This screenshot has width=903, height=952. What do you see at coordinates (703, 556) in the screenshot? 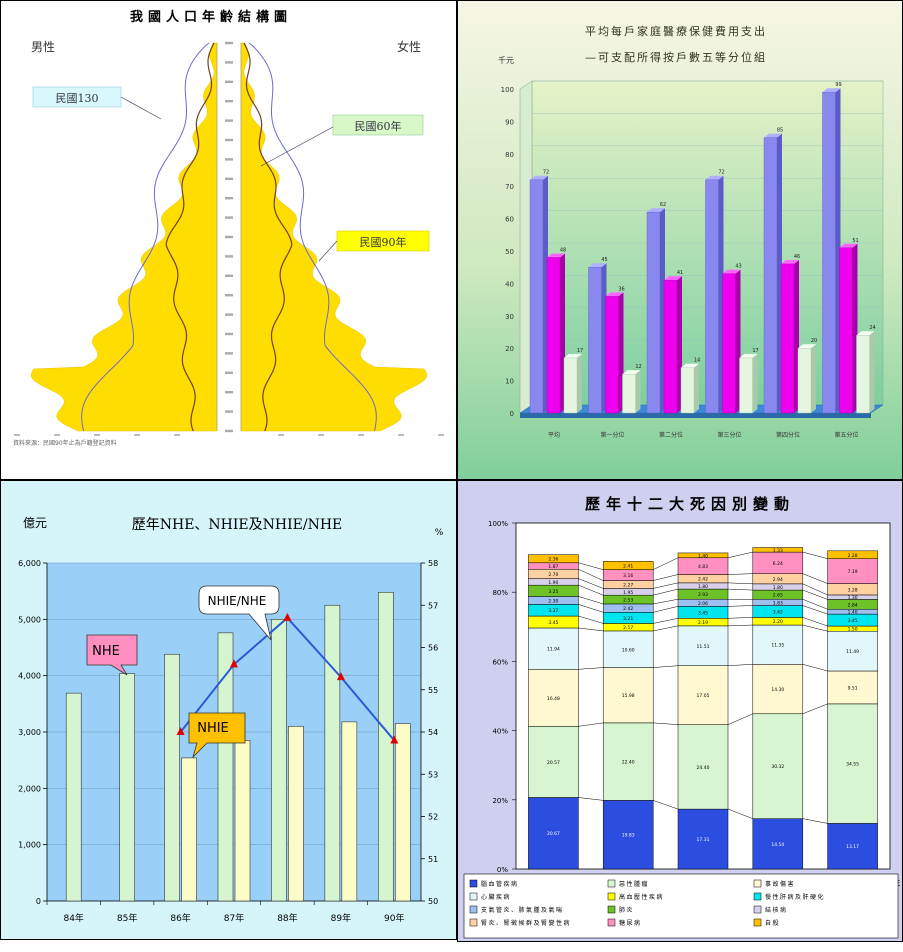
I see `death-bar-value: 1.40` at bounding box center [703, 556].